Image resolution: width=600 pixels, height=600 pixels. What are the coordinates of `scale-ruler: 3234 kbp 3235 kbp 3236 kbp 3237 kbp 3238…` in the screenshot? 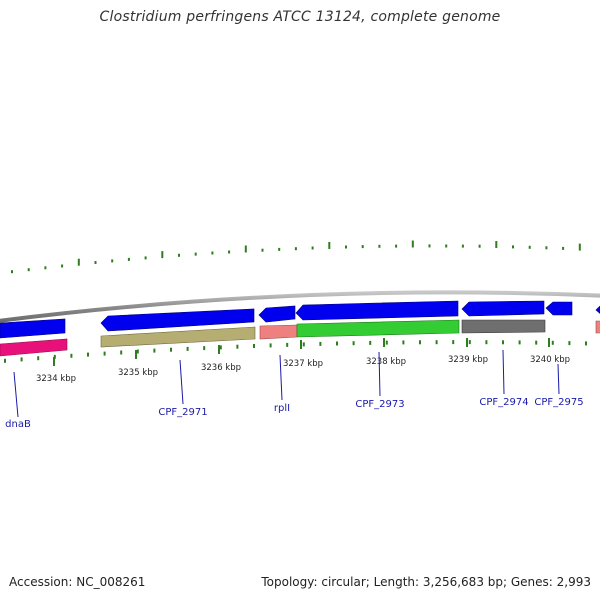 It's located at (303, 361).